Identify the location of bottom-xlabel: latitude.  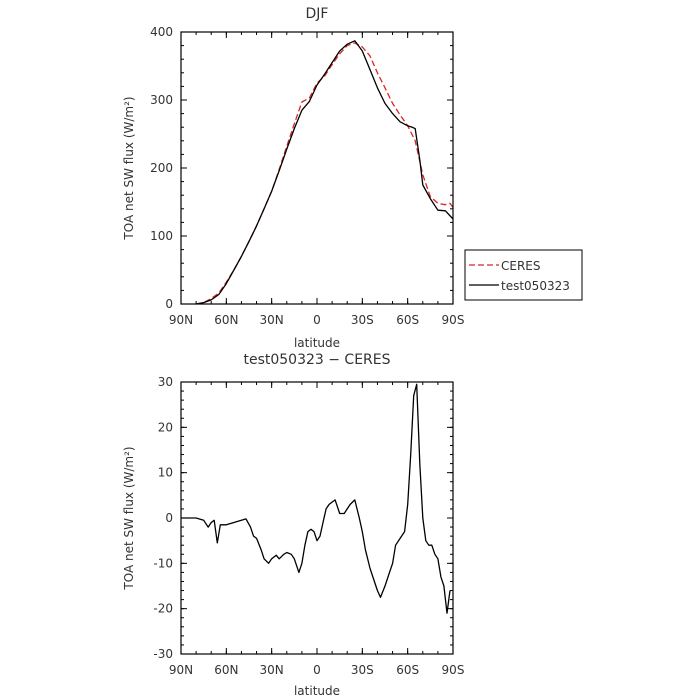
(317, 691).